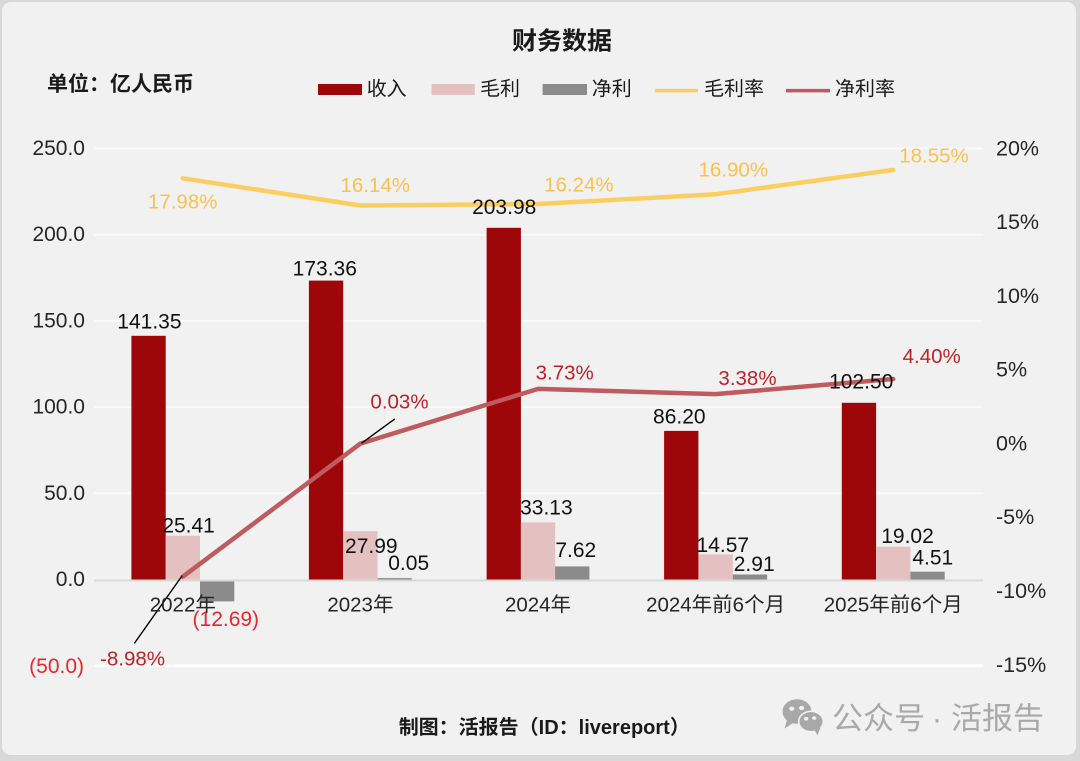 This screenshot has width=1080, height=761. Describe the element at coordinates (226, 619) in the screenshot. I see `svg-text: (12.69)` at that location.